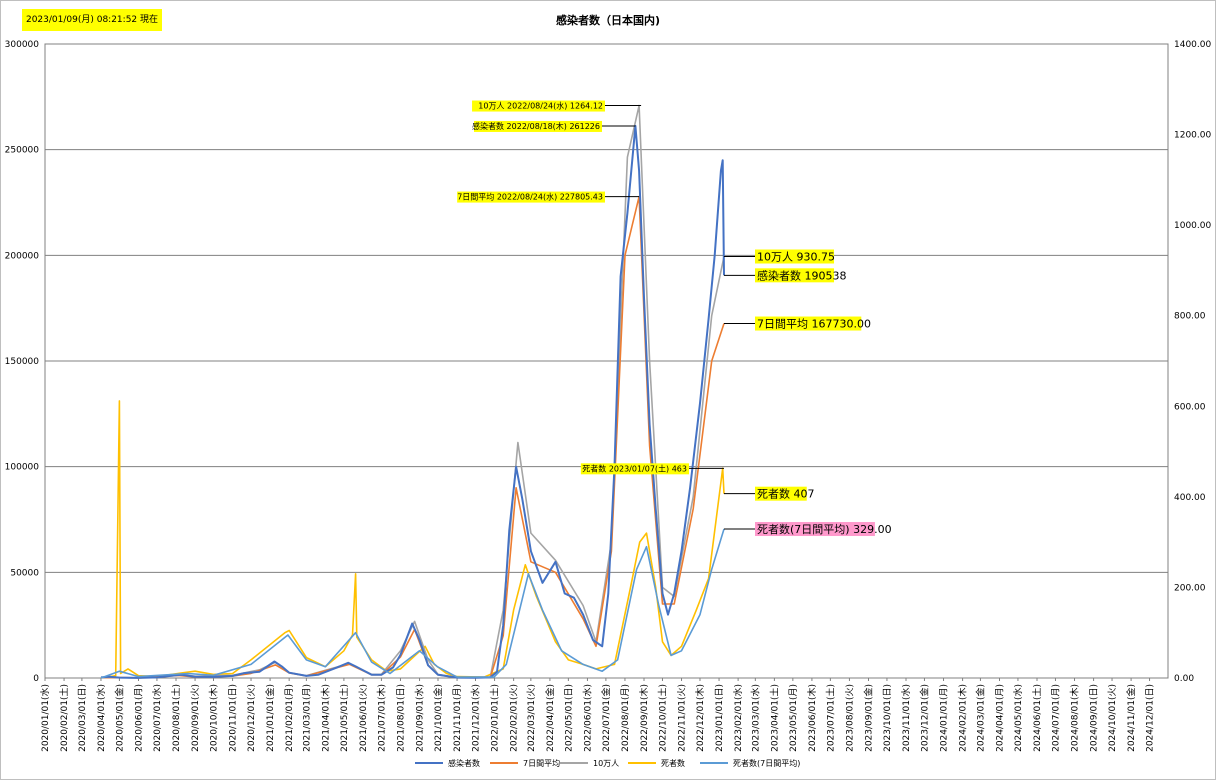 The width and height of the screenshot is (1216, 780). I want to click on y-right-tick-label: 1000.00, so click(1192, 226).